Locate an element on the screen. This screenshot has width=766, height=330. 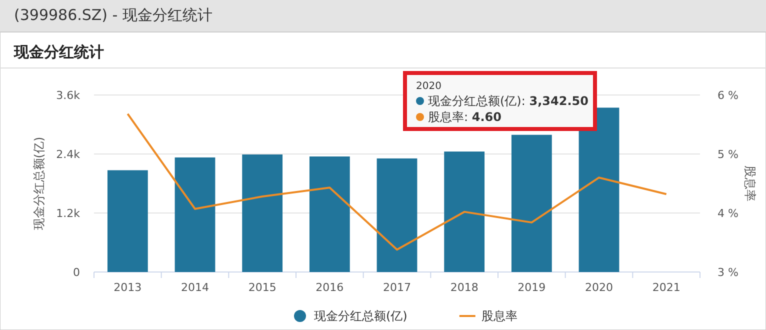
x-tick-label: 2021 is located at coordinates (666, 287).